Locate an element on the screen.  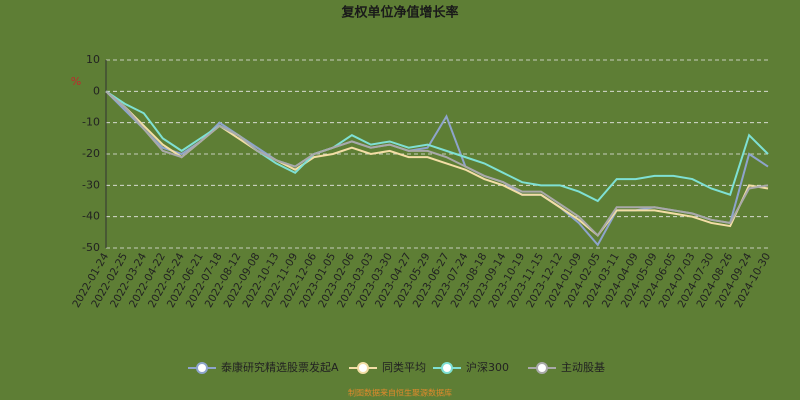
legend-label: 同类平均 is located at coordinates (404, 367).